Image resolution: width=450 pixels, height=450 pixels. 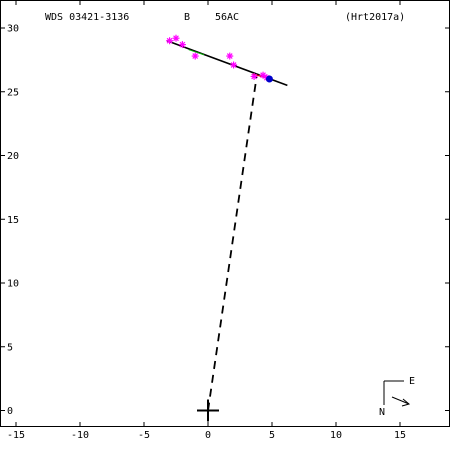 What do you see at coordinates (16, 435) in the screenshot?
I see `x-tick-label: -15` at bounding box center [16, 435].